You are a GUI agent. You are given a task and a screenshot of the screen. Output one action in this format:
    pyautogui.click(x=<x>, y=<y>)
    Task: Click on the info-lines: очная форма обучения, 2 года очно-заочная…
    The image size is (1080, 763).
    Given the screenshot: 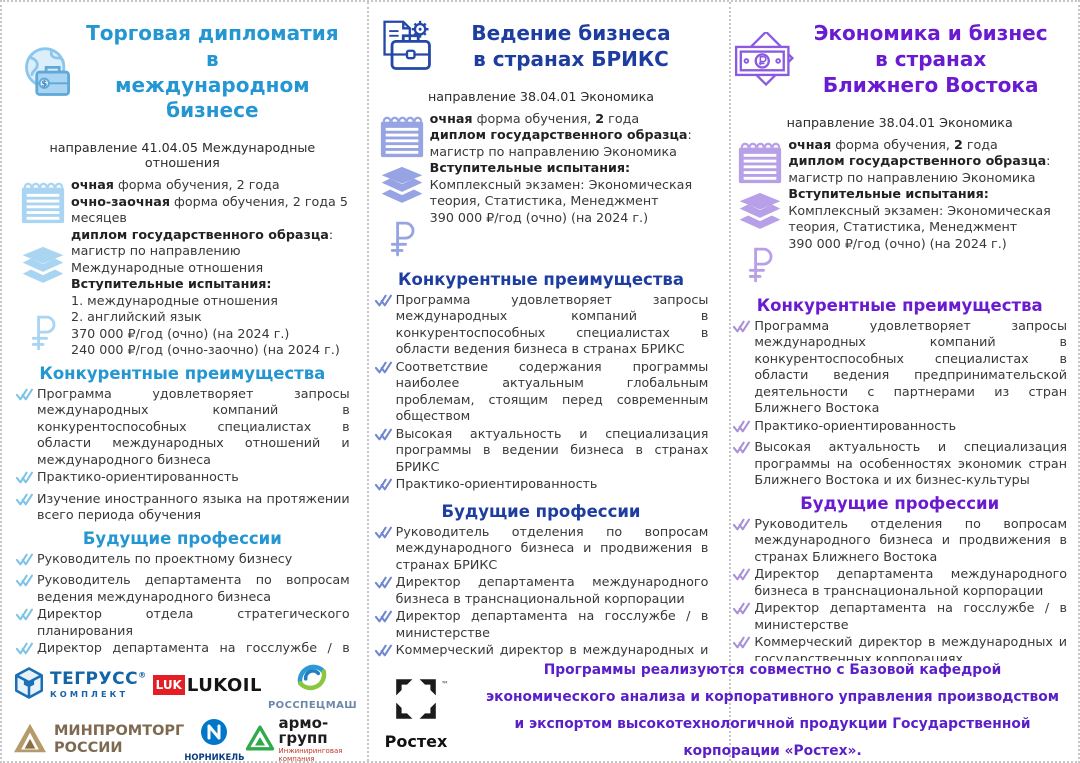 What is the action you would take?
    pyautogui.click(x=210, y=268)
    